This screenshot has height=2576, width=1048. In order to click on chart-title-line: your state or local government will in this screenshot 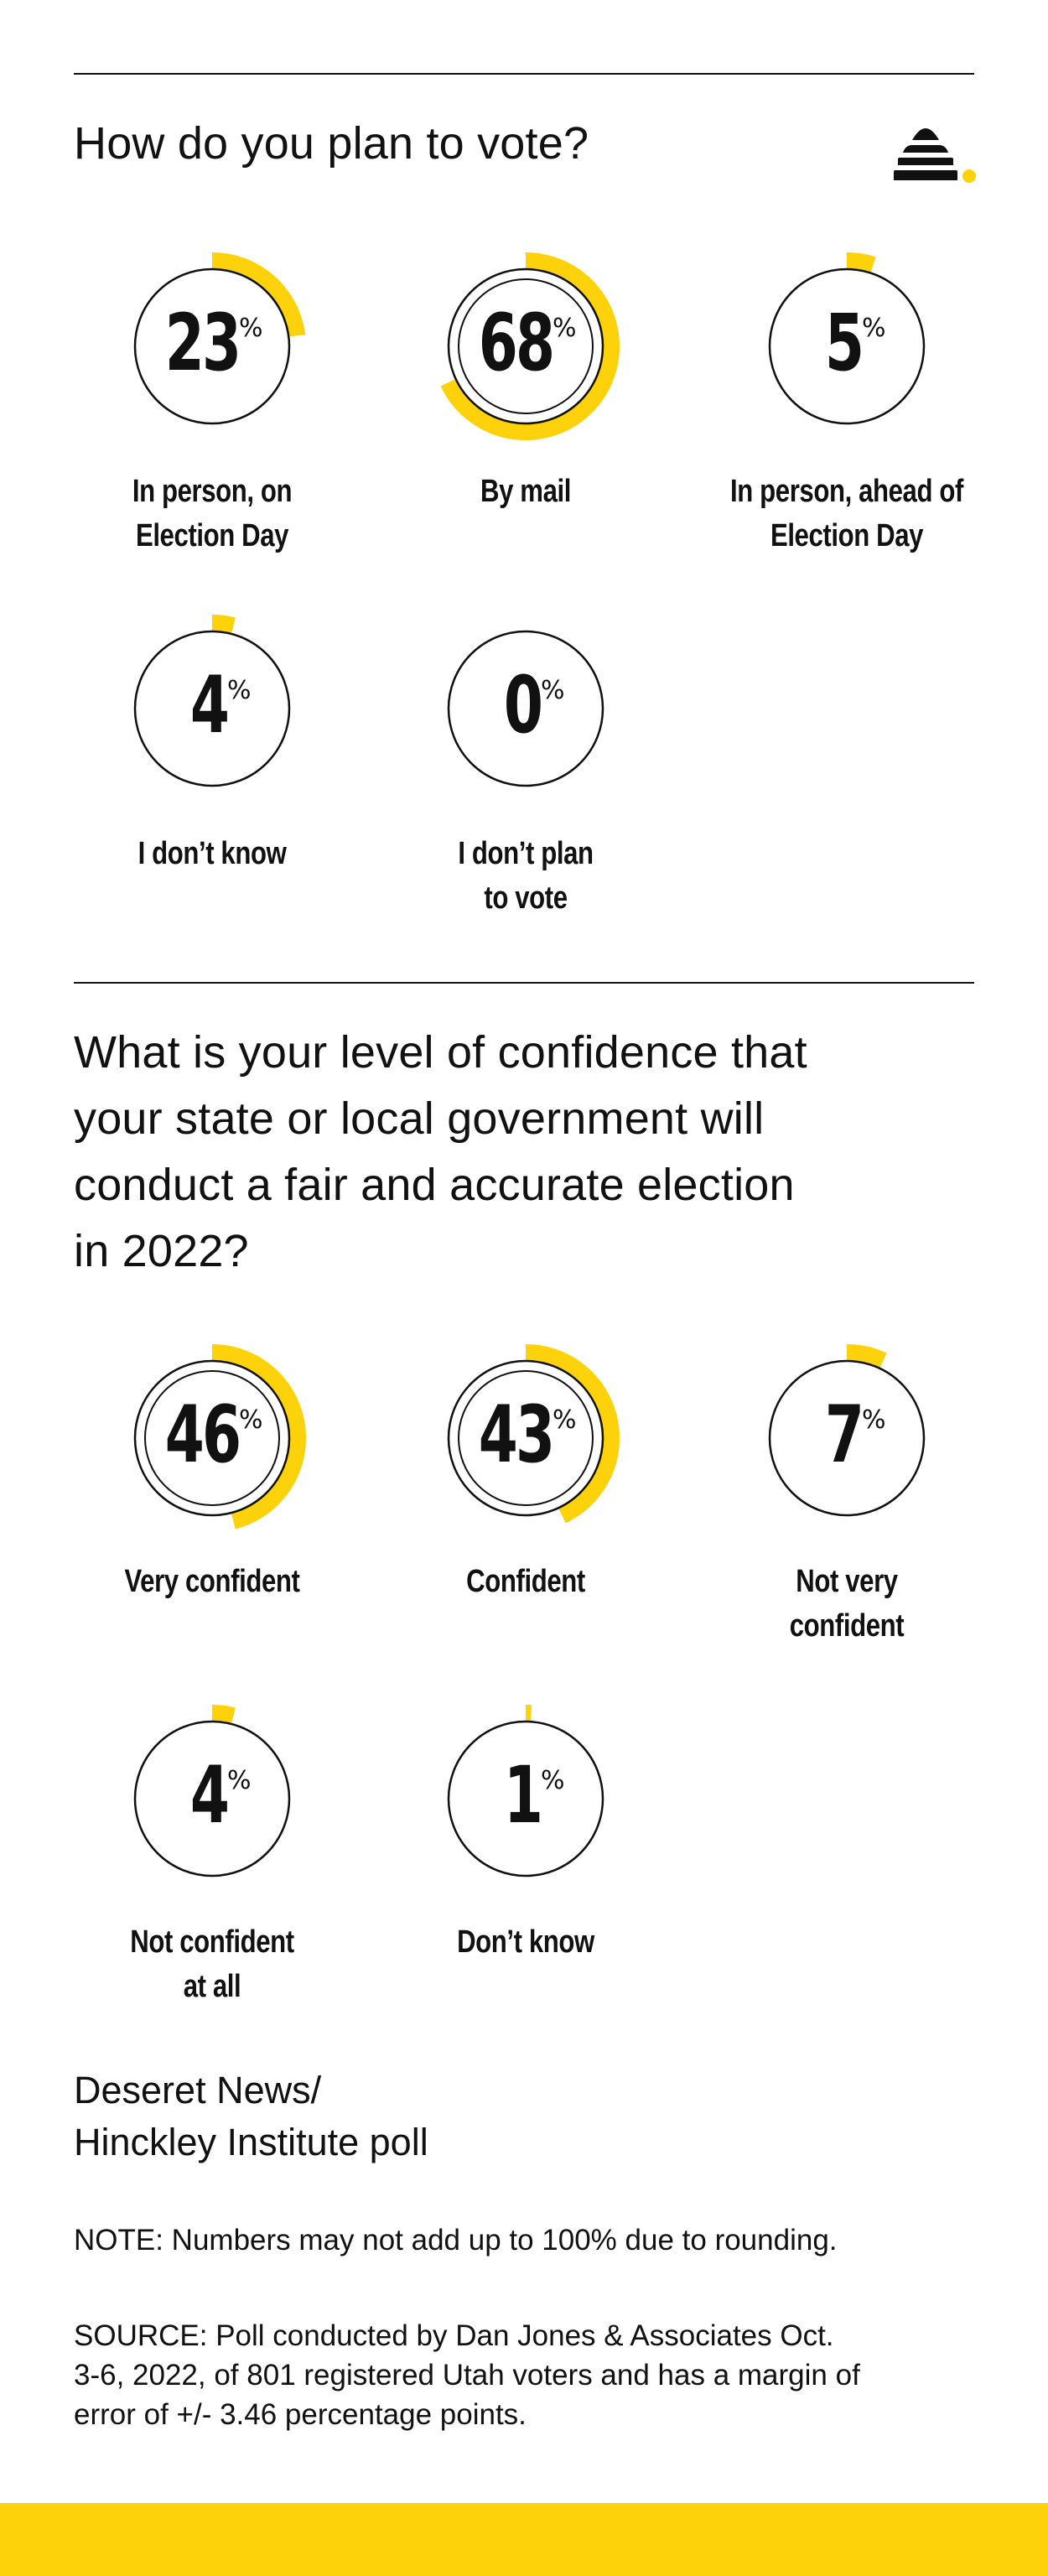, I will do `click(419, 1118)`.